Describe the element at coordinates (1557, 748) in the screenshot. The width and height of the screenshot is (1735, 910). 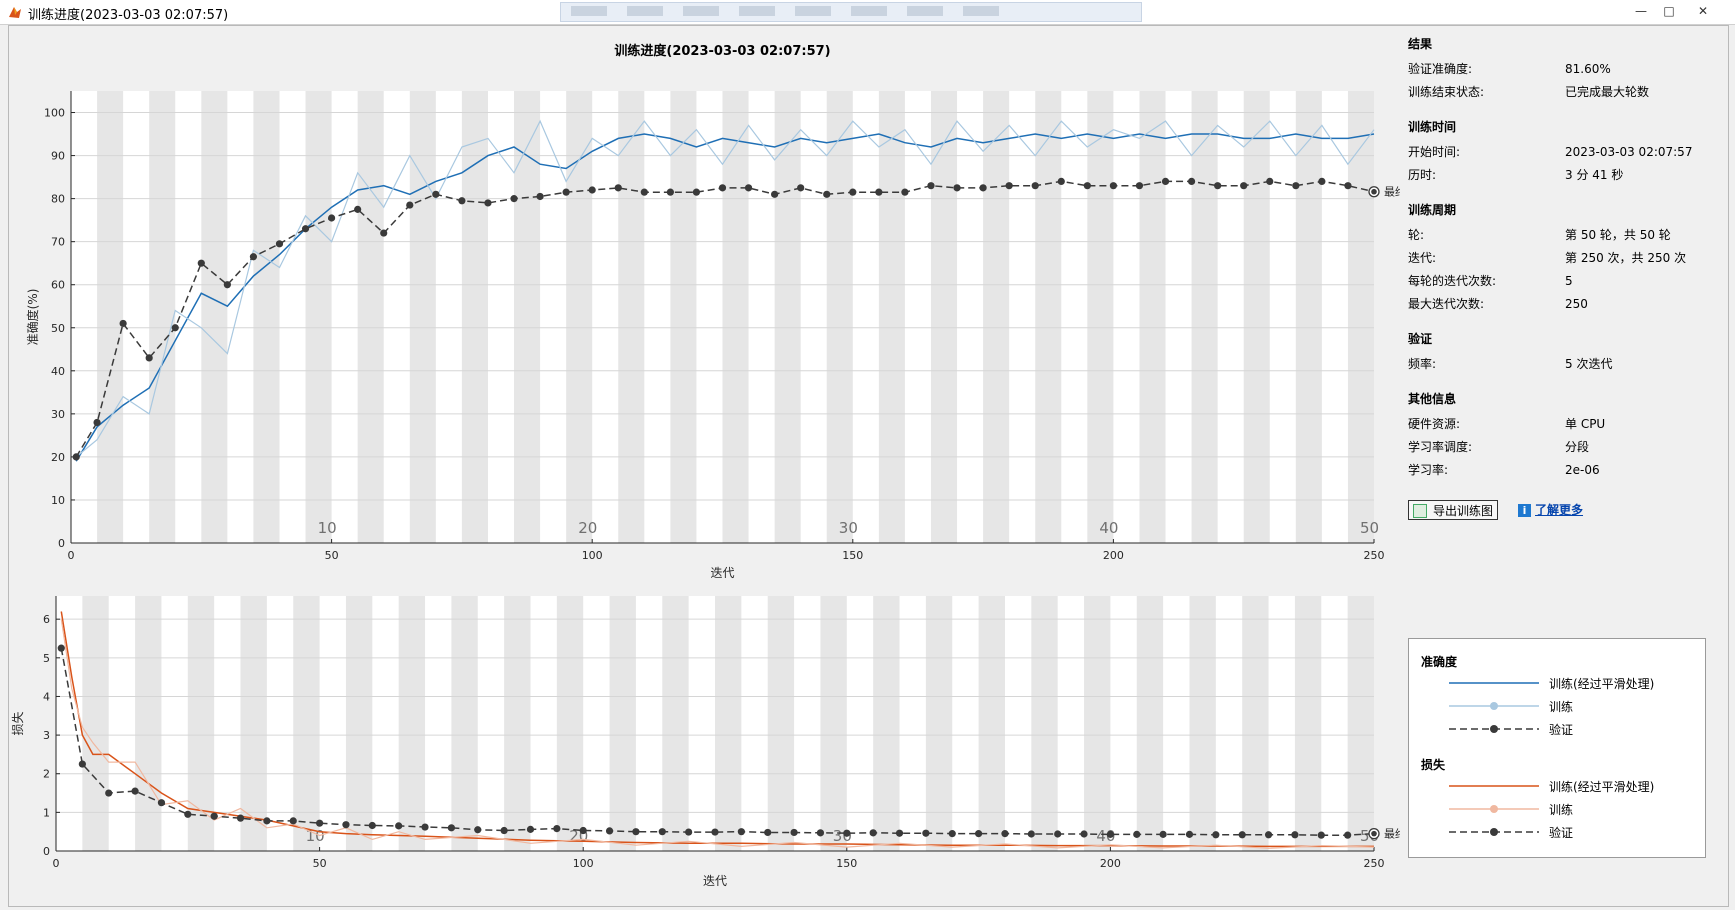
I see `legend-box: 准确度 训练(经过平滑处理) 训练 验证 损失 训练(经过平滑处理) 训练 验证` at that location.